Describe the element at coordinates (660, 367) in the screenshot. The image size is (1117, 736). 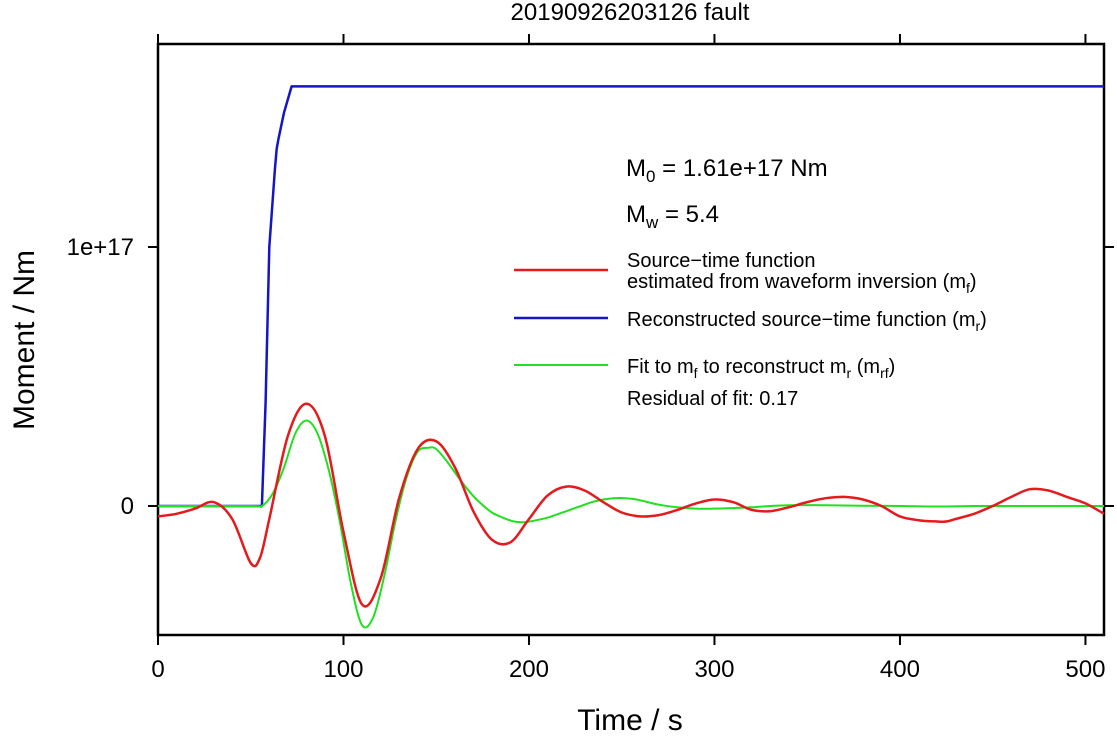
I see `legend-fit-label: Fit to m` at that location.